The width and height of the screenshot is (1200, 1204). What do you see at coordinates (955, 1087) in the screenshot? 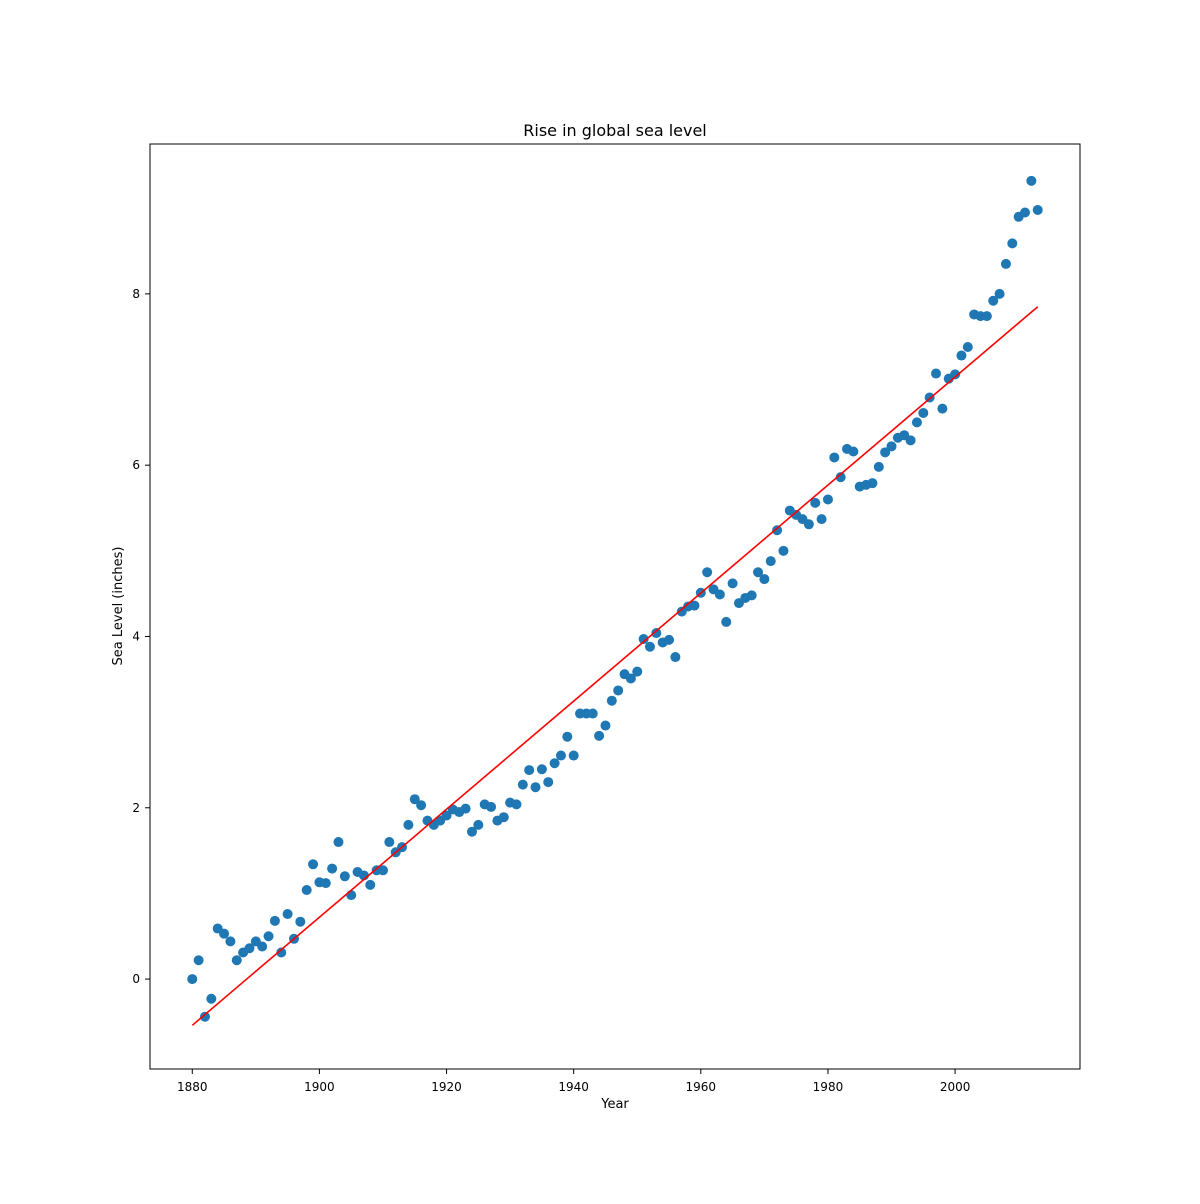
I see `x-tick-label: 2000` at bounding box center [955, 1087].